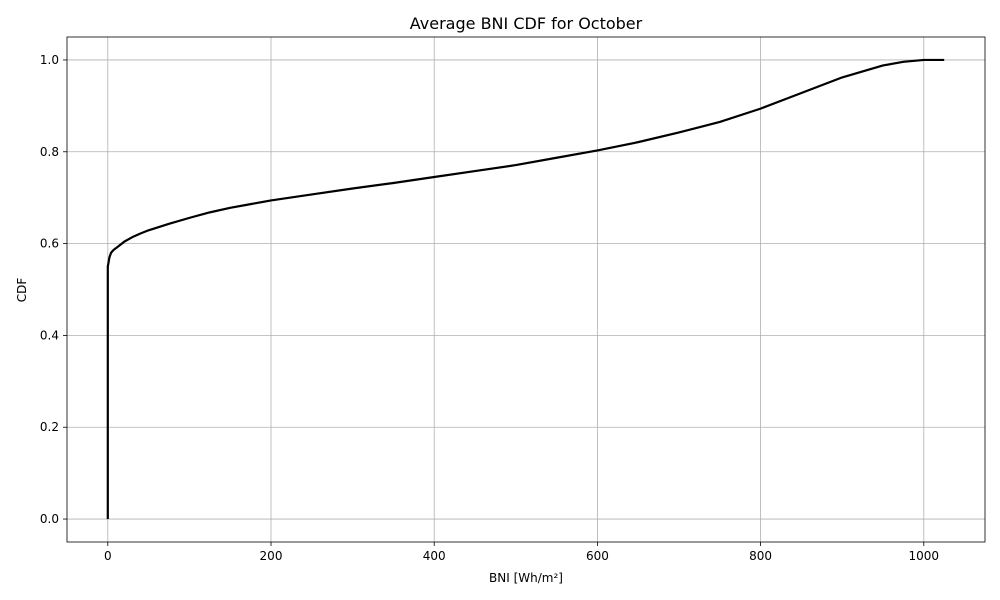 Image resolution: width=1000 pixels, height=600 pixels. What do you see at coordinates (22, 290) in the screenshot?
I see `y-axis-label: CDF` at bounding box center [22, 290].